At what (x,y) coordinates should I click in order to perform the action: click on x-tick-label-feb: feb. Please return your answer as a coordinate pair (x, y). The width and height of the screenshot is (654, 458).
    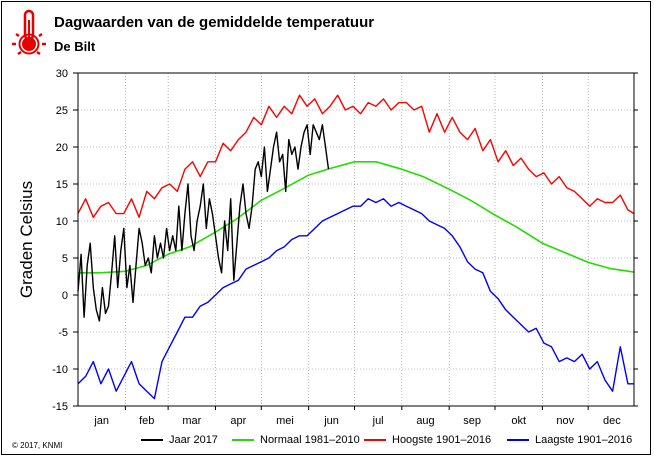
    Looking at the image, I should click on (146, 421).